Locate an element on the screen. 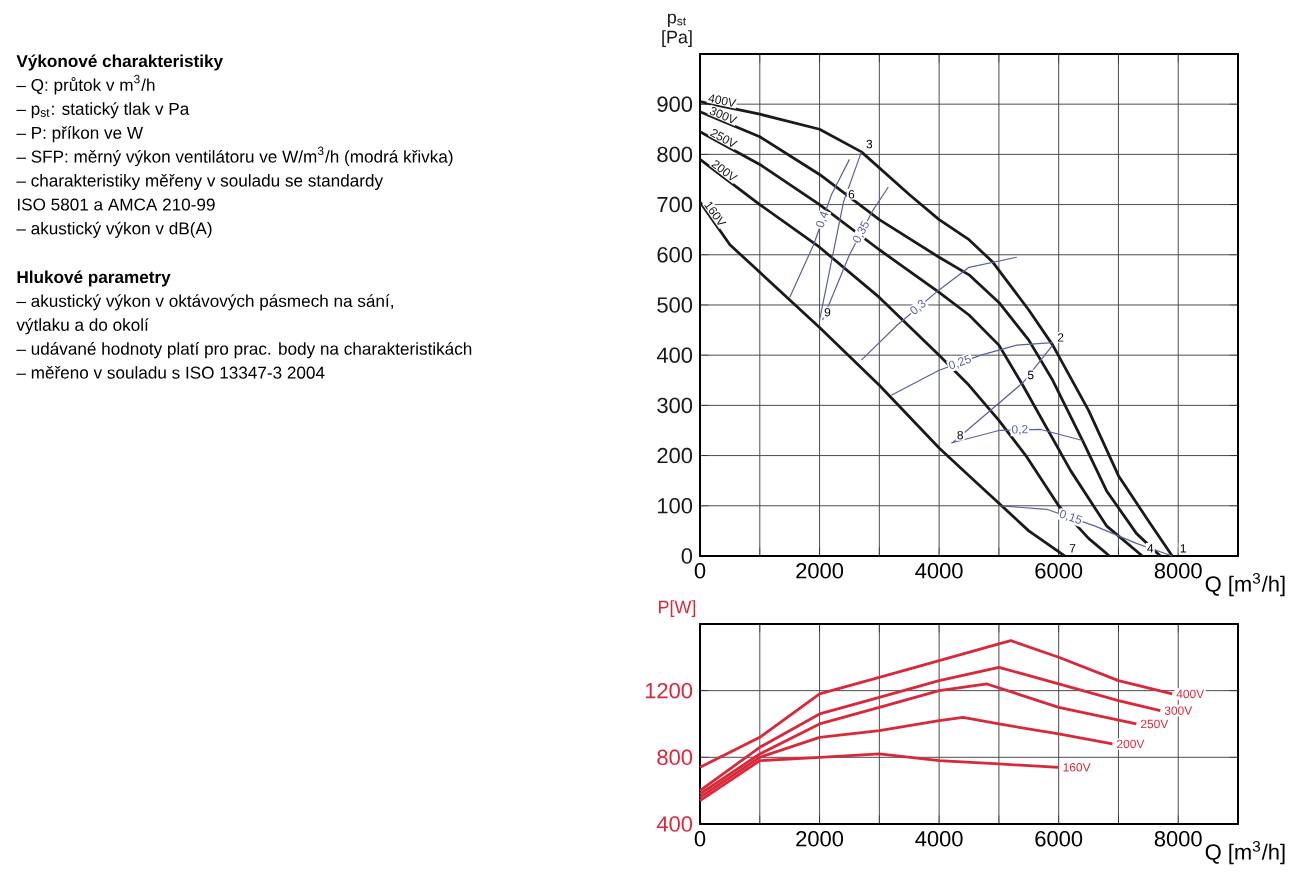  text: ISO 5801 a AMCA 210-99 is located at coordinates (116, 204).